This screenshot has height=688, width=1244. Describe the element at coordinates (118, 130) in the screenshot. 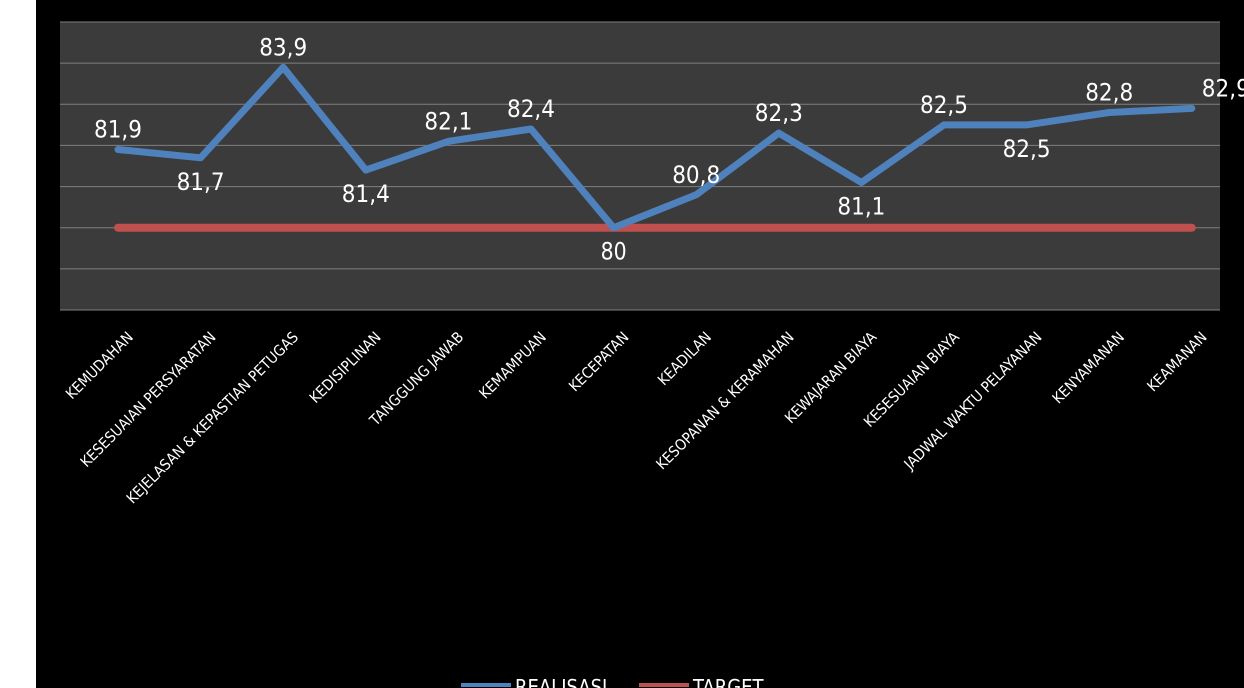

I see `data-label: 81,9` at that location.